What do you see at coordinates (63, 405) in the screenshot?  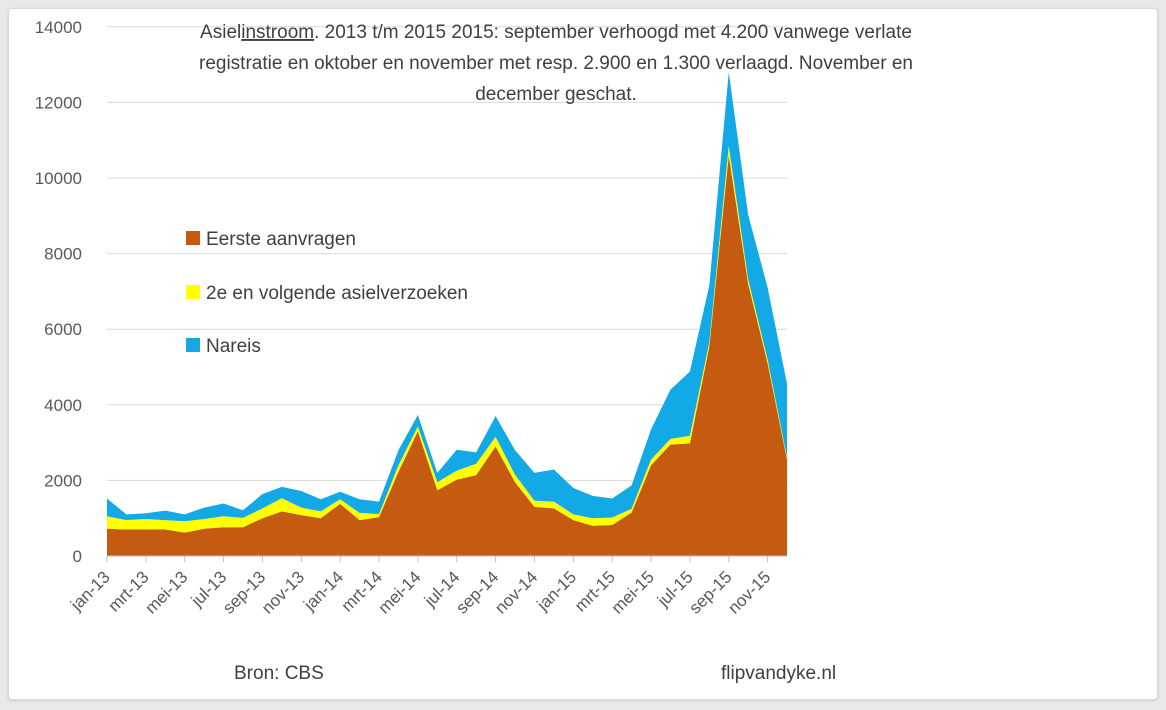 I see `y-tick-label: 4000` at bounding box center [63, 405].